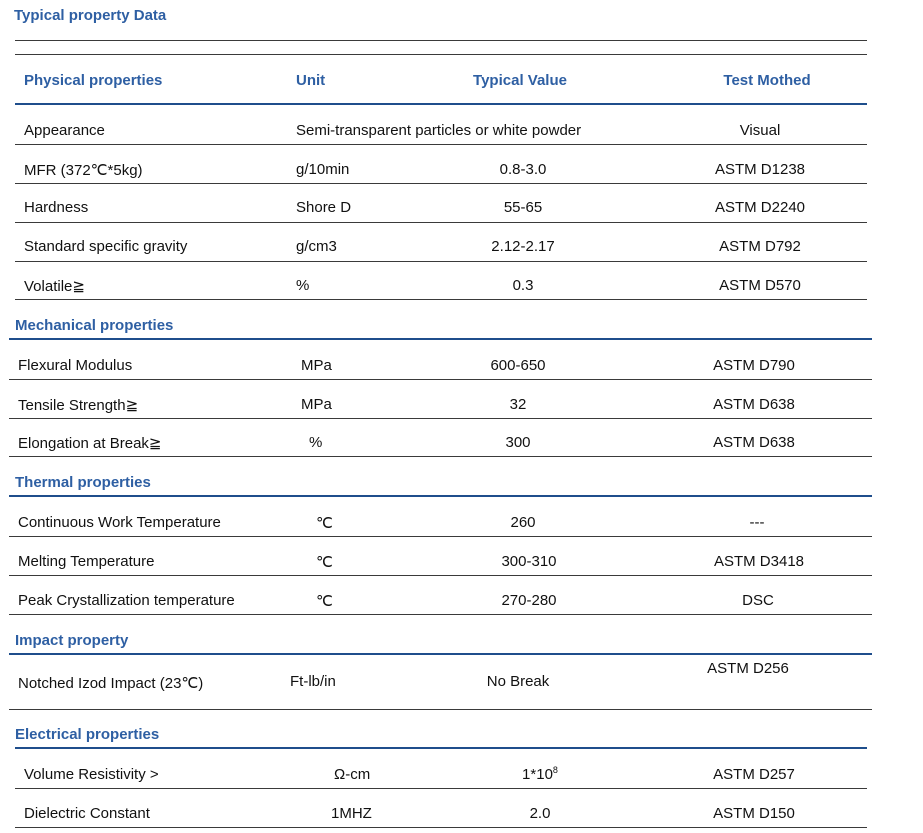 This screenshot has height=833, width=923. Describe the element at coordinates (87, 734) in the screenshot. I see `section-title-electrical: Electrical properties` at that location.